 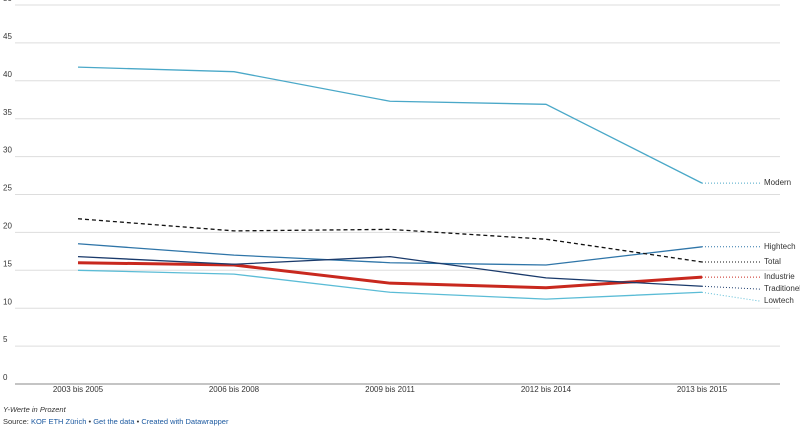 I want to click on series-label: Modern, so click(x=777, y=182).